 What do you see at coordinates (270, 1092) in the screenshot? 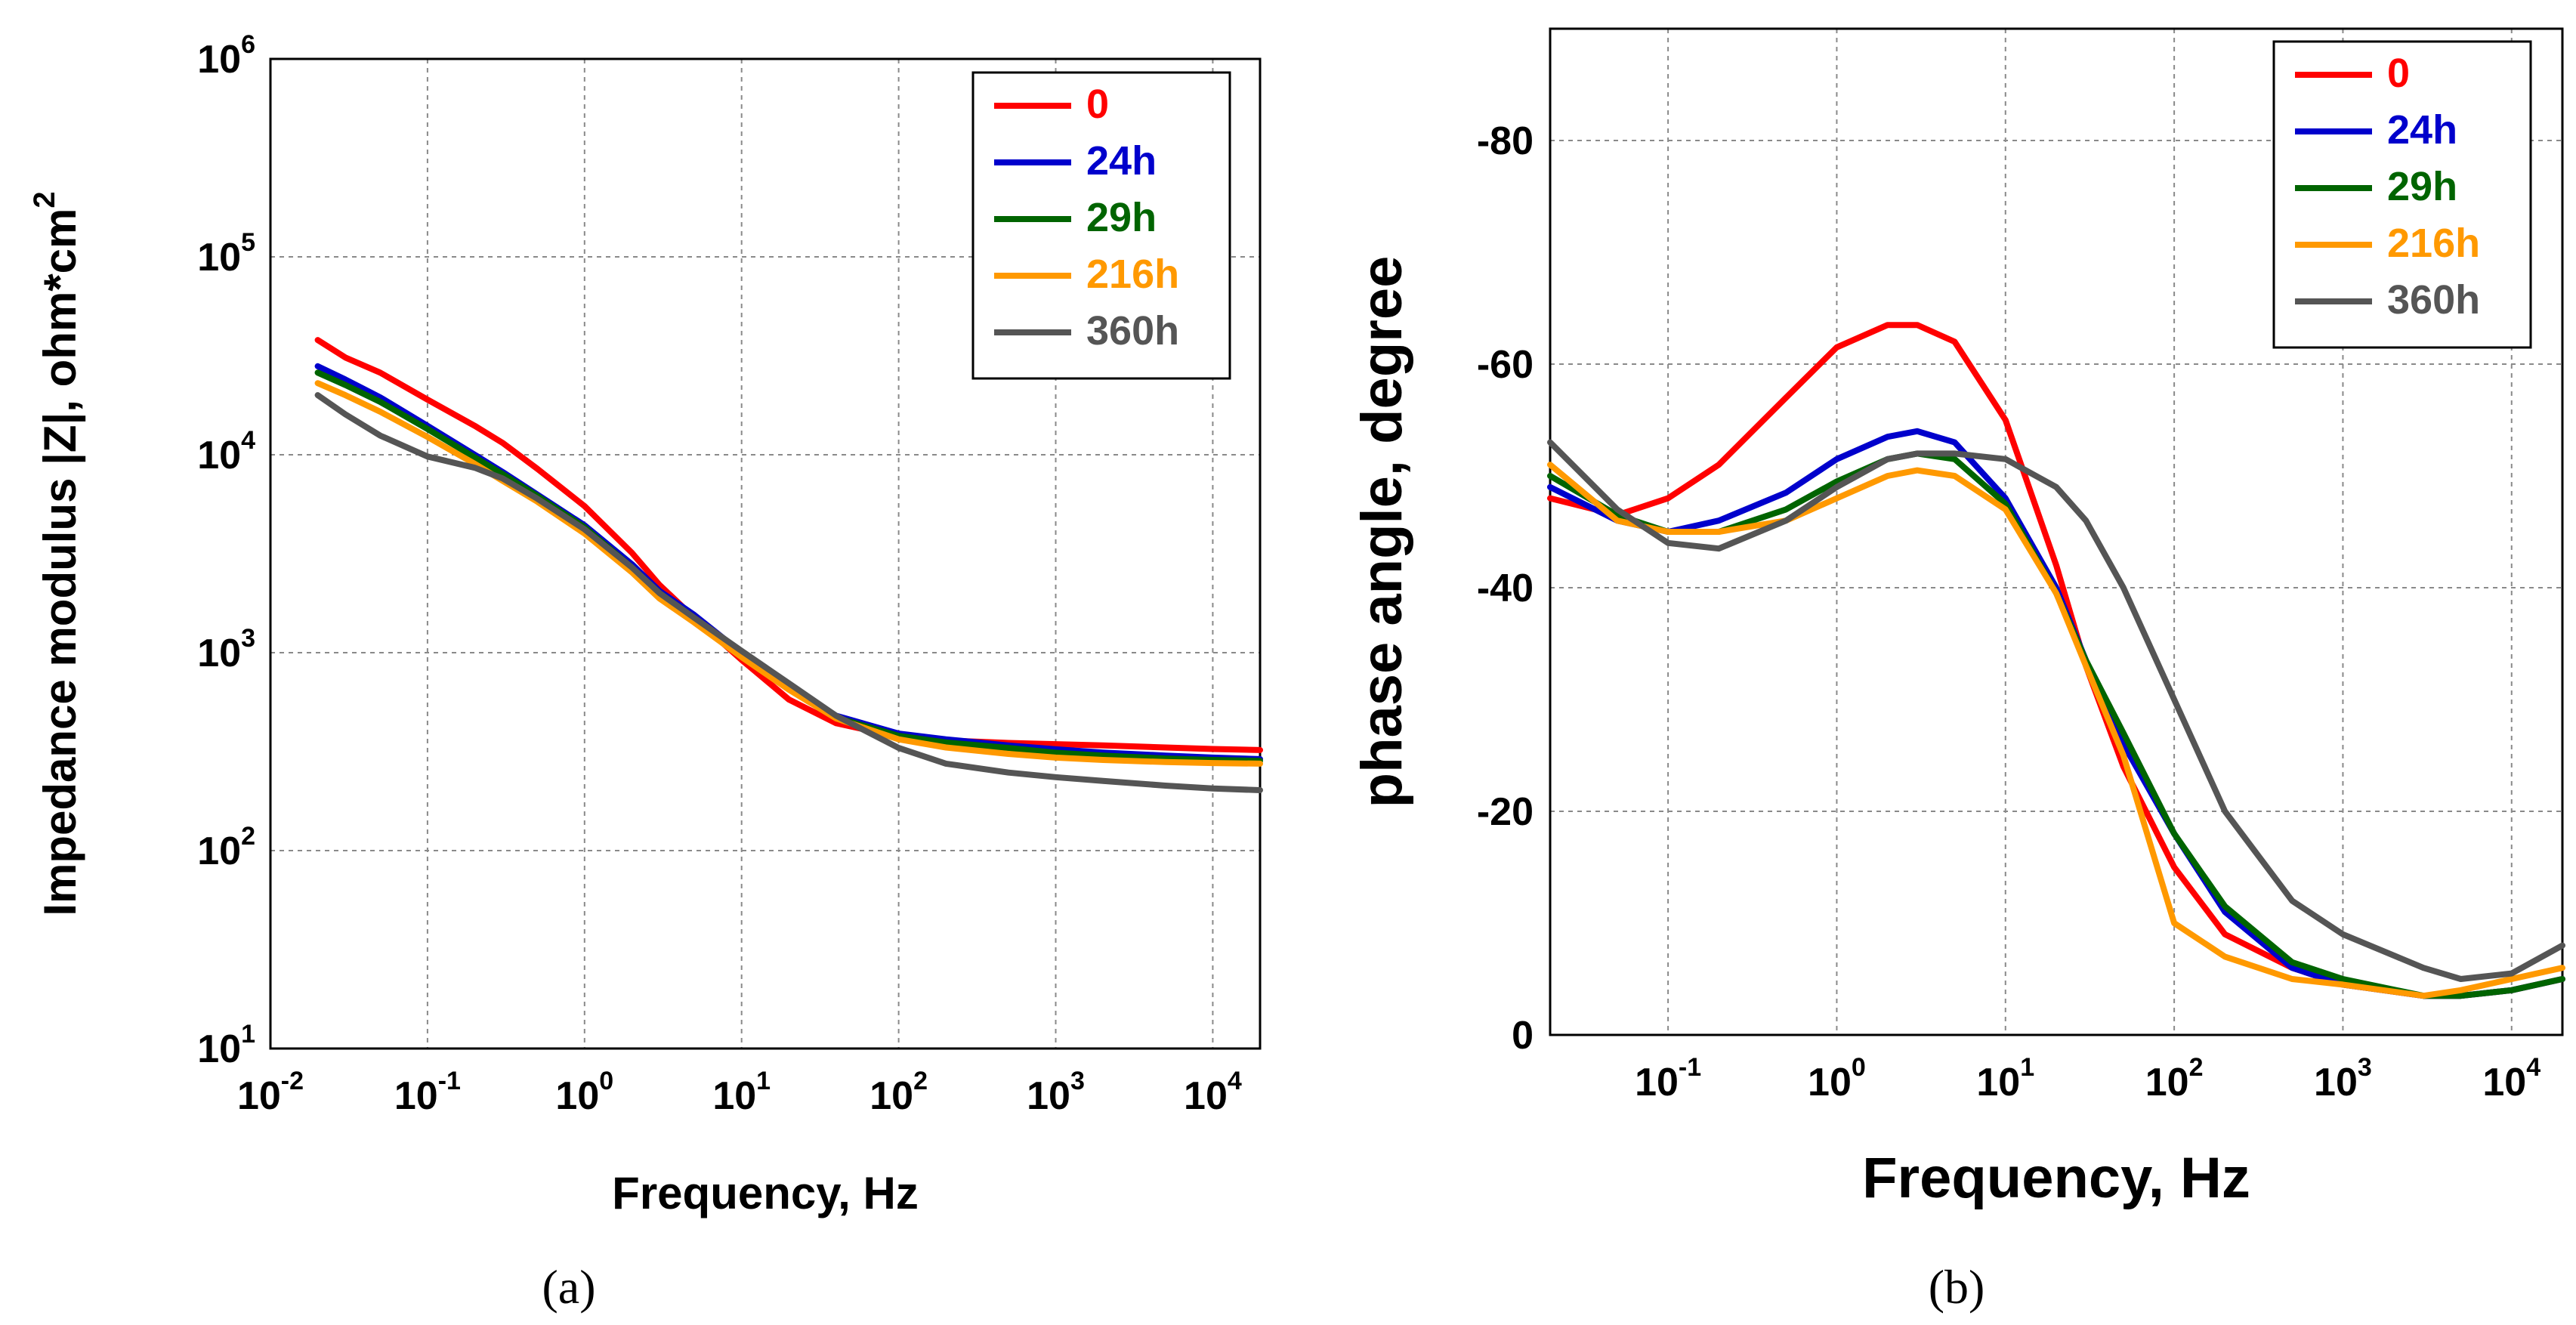
I see `x-tick-label: 10⁻²` at bounding box center [270, 1092].